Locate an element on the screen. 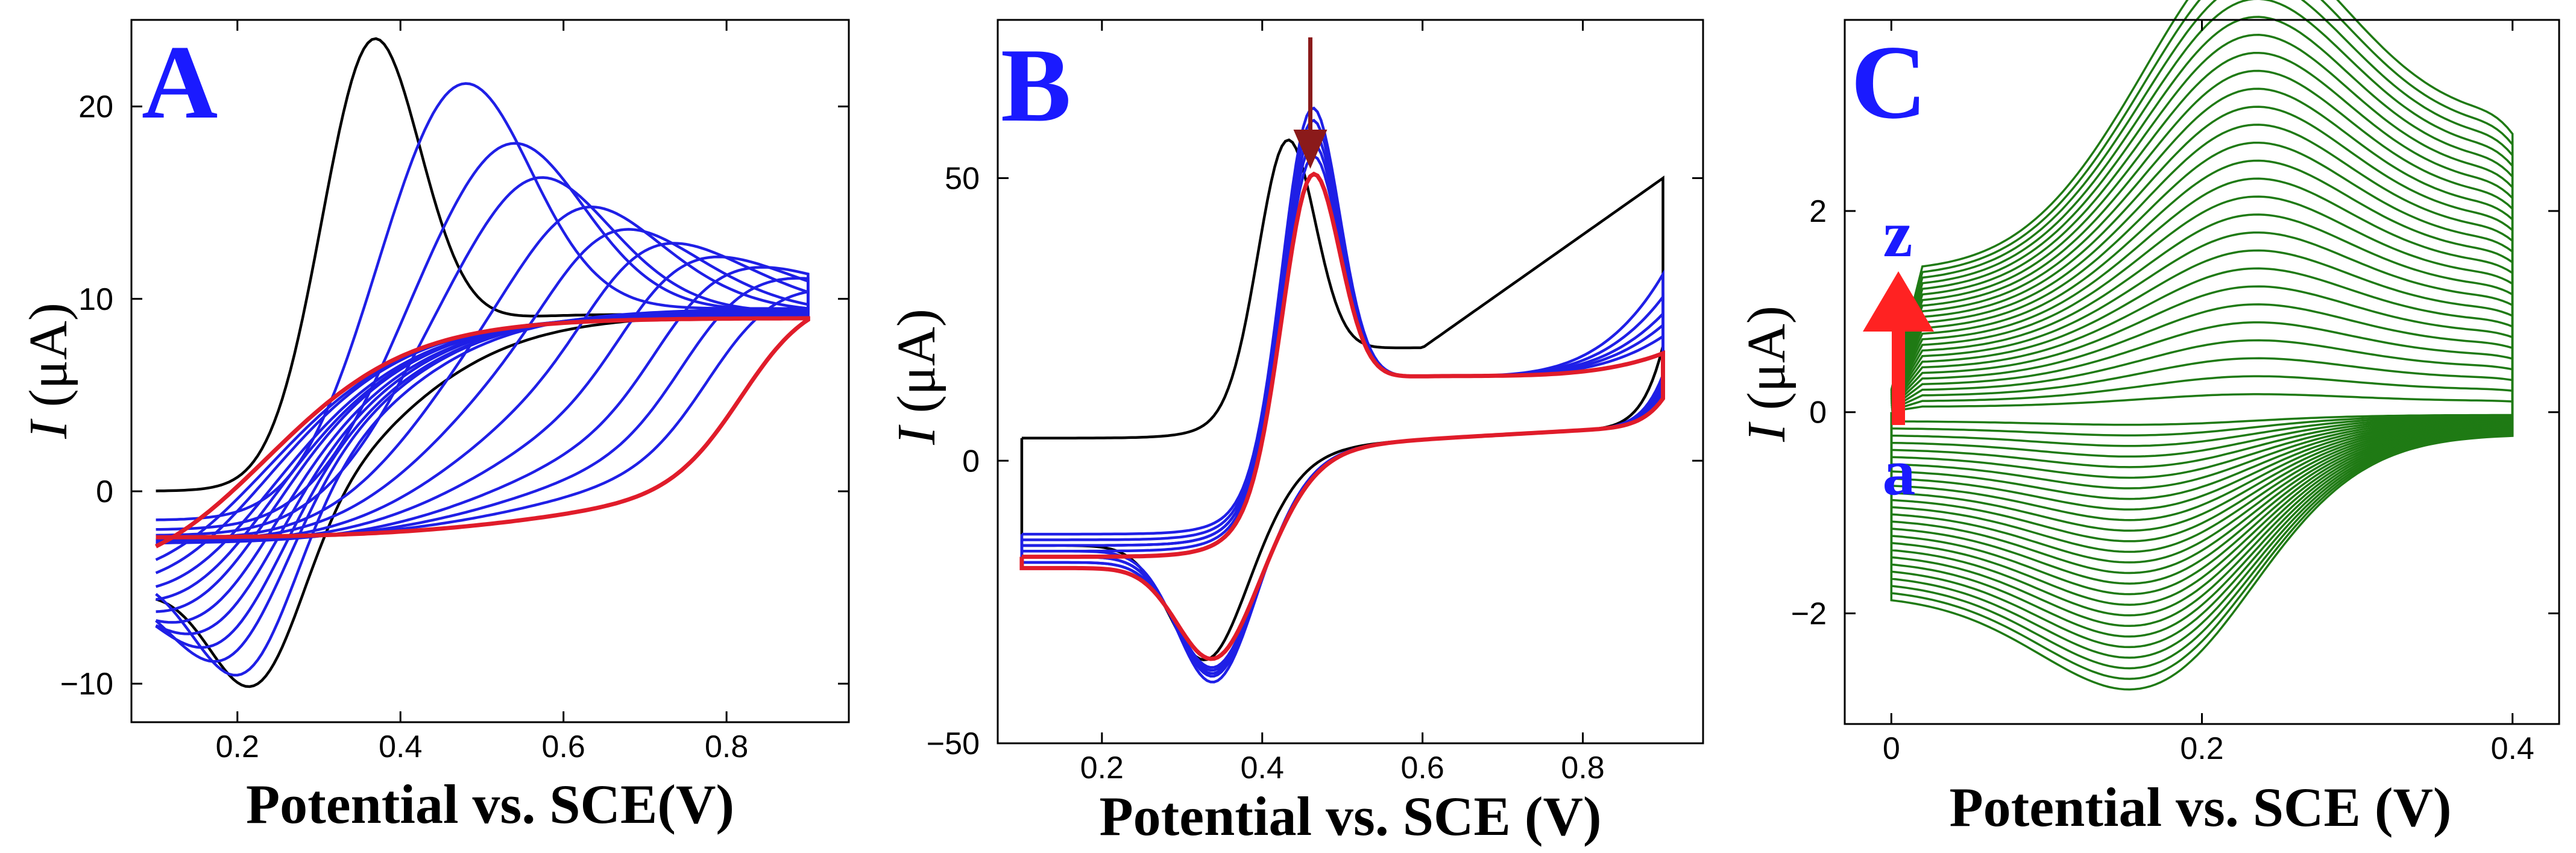  panel-b-xtick-label: 0.2 is located at coordinates (1102, 768).